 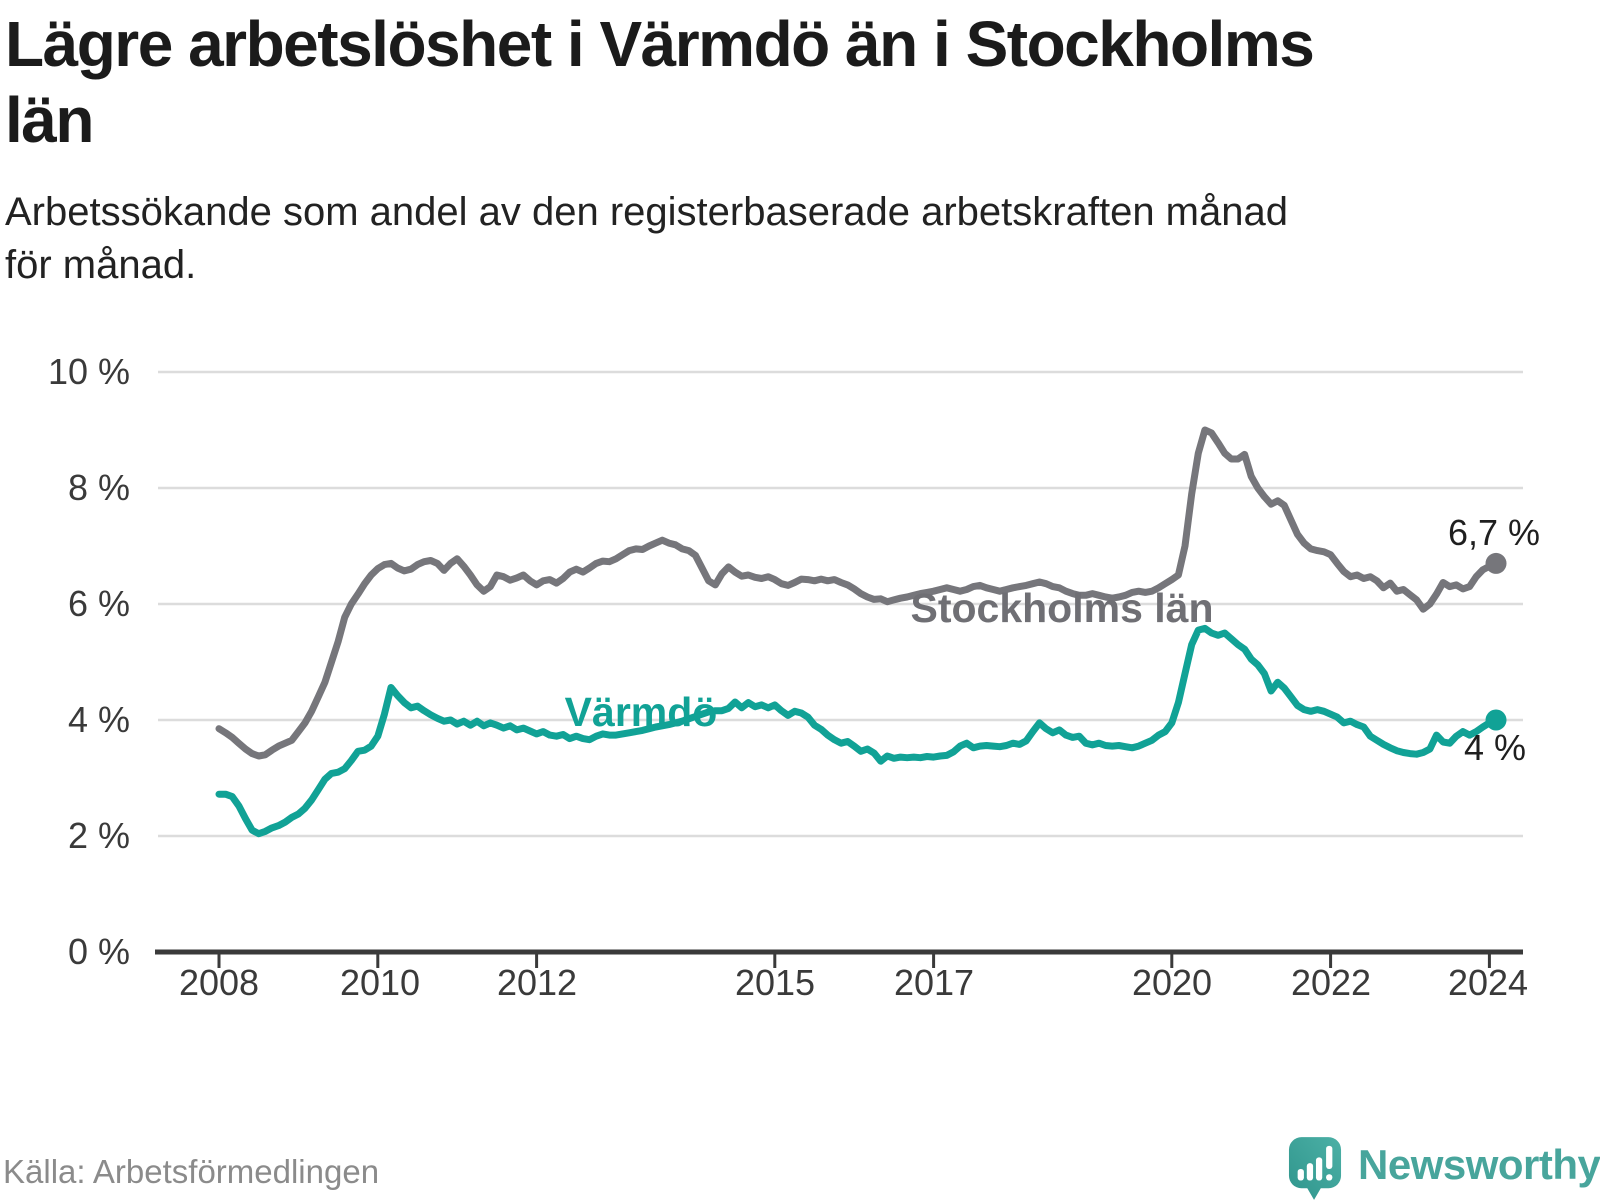 What do you see at coordinates (88, 371) in the screenshot?
I see `y-tick-10: 10 %` at bounding box center [88, 371].